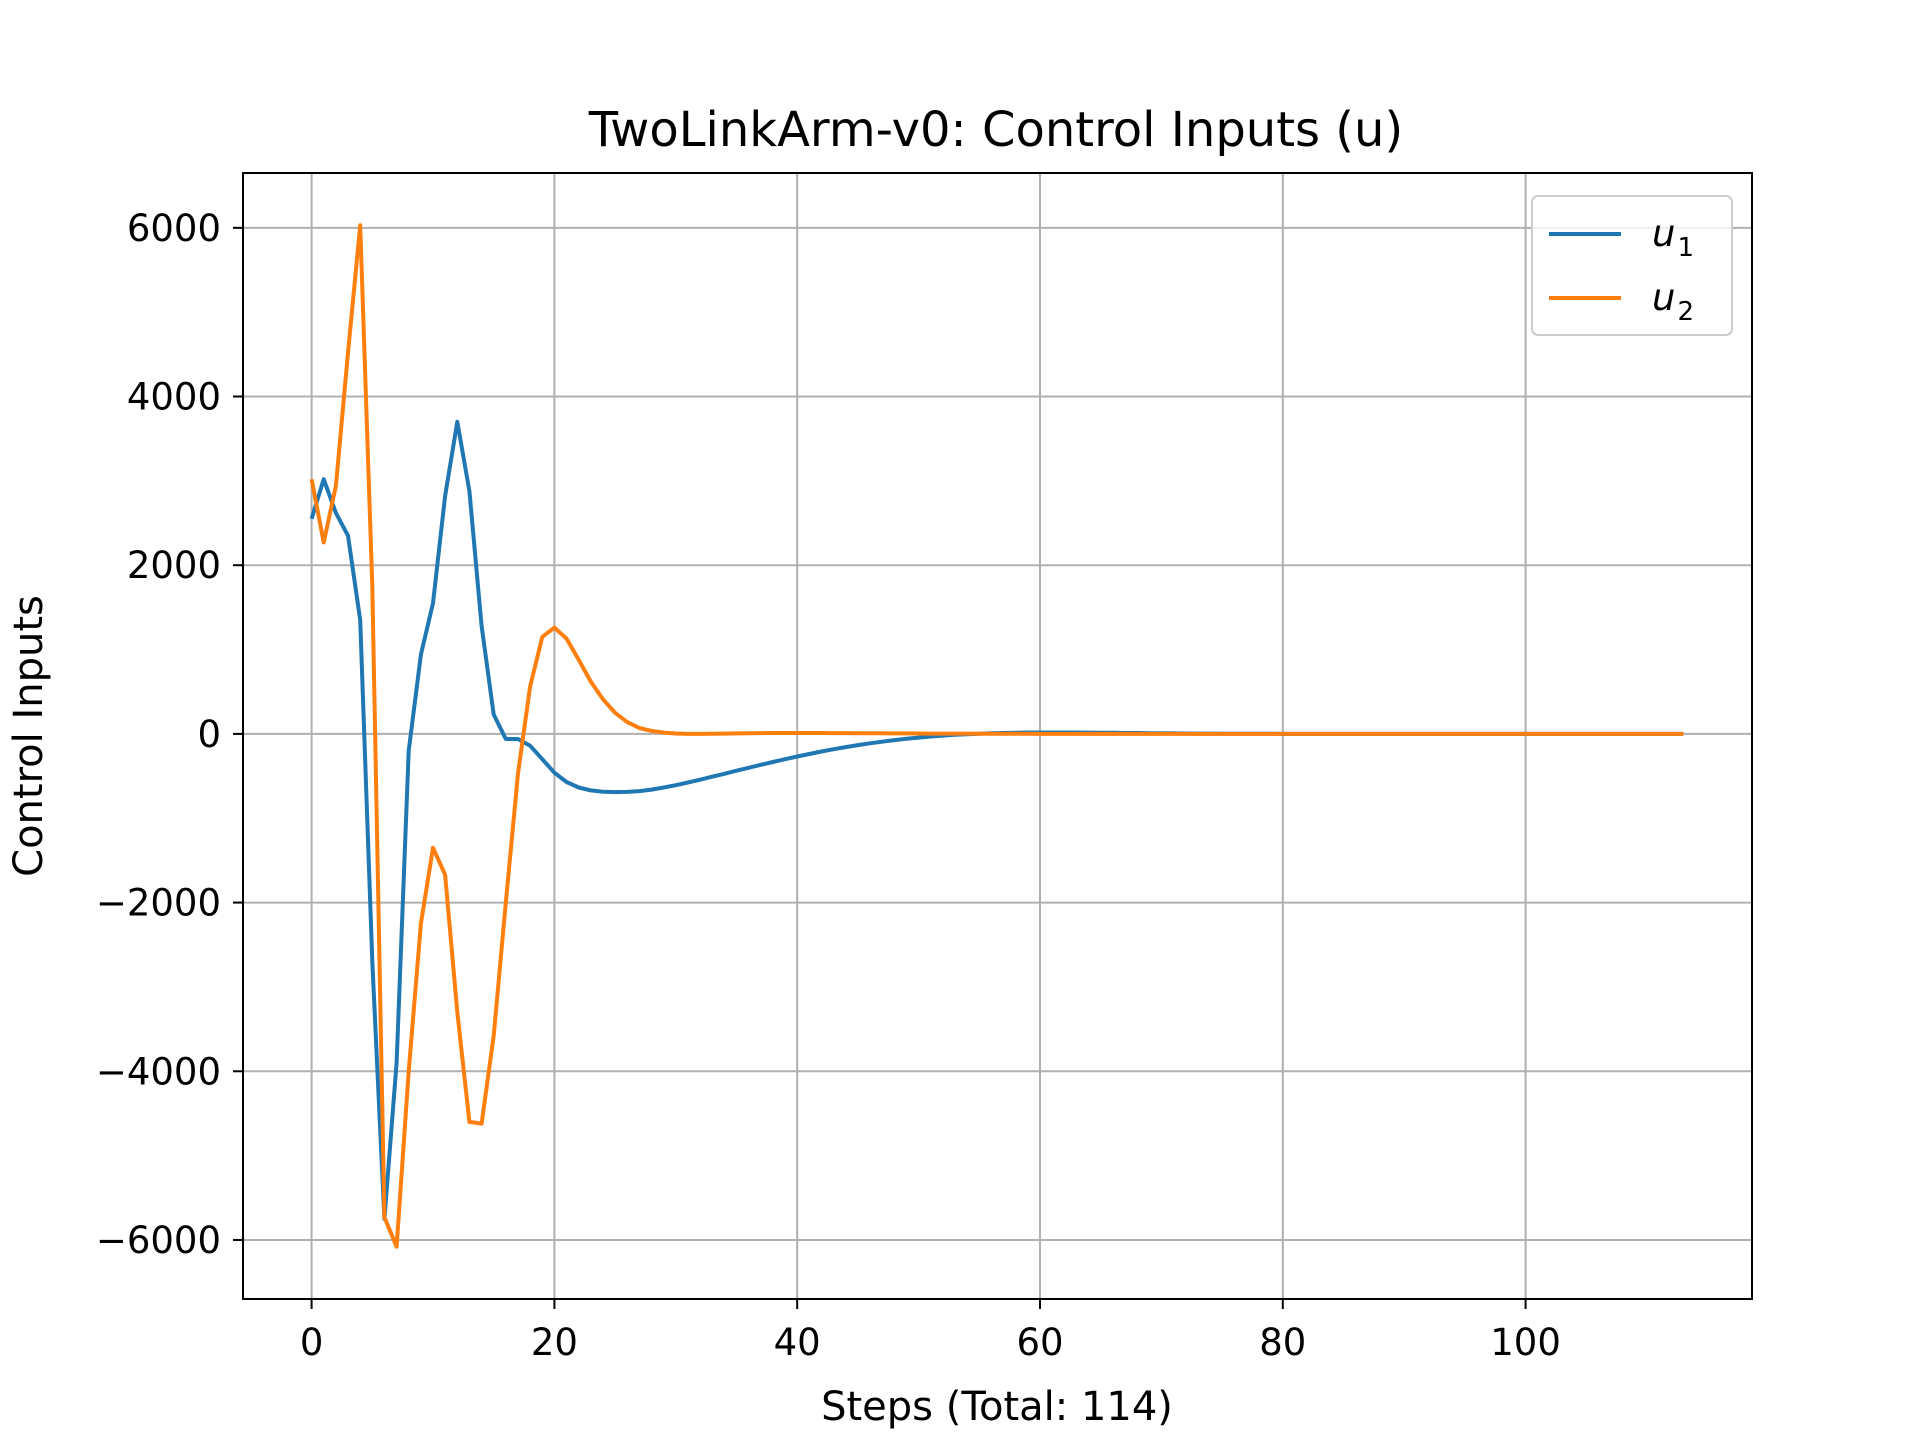 Image resolution: width=1920 pixels, height=1440 pixels. I want to click on y-tick-label: 2000, so click(174, 565).